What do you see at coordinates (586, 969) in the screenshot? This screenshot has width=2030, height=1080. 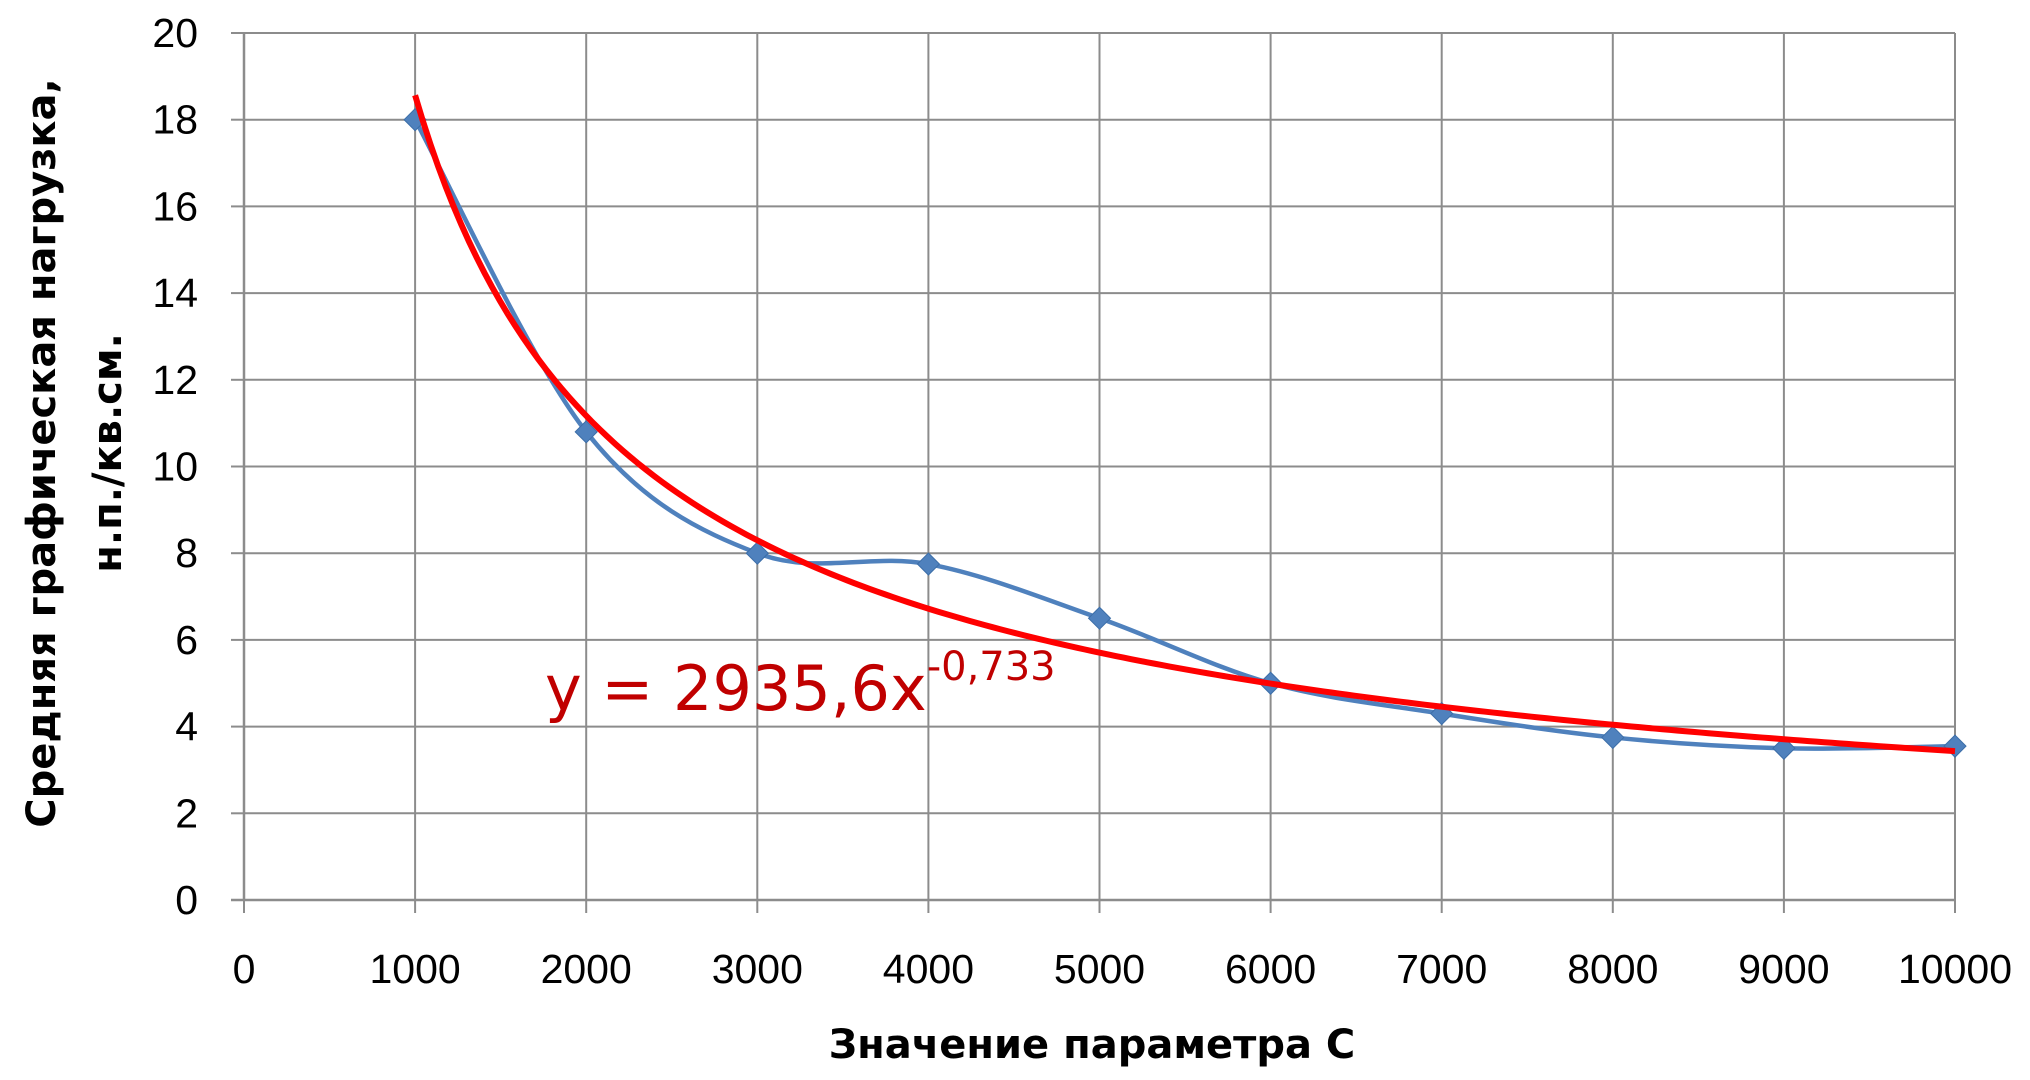 I see `x-tick-label: 2000` at bounding box center [586, 969].